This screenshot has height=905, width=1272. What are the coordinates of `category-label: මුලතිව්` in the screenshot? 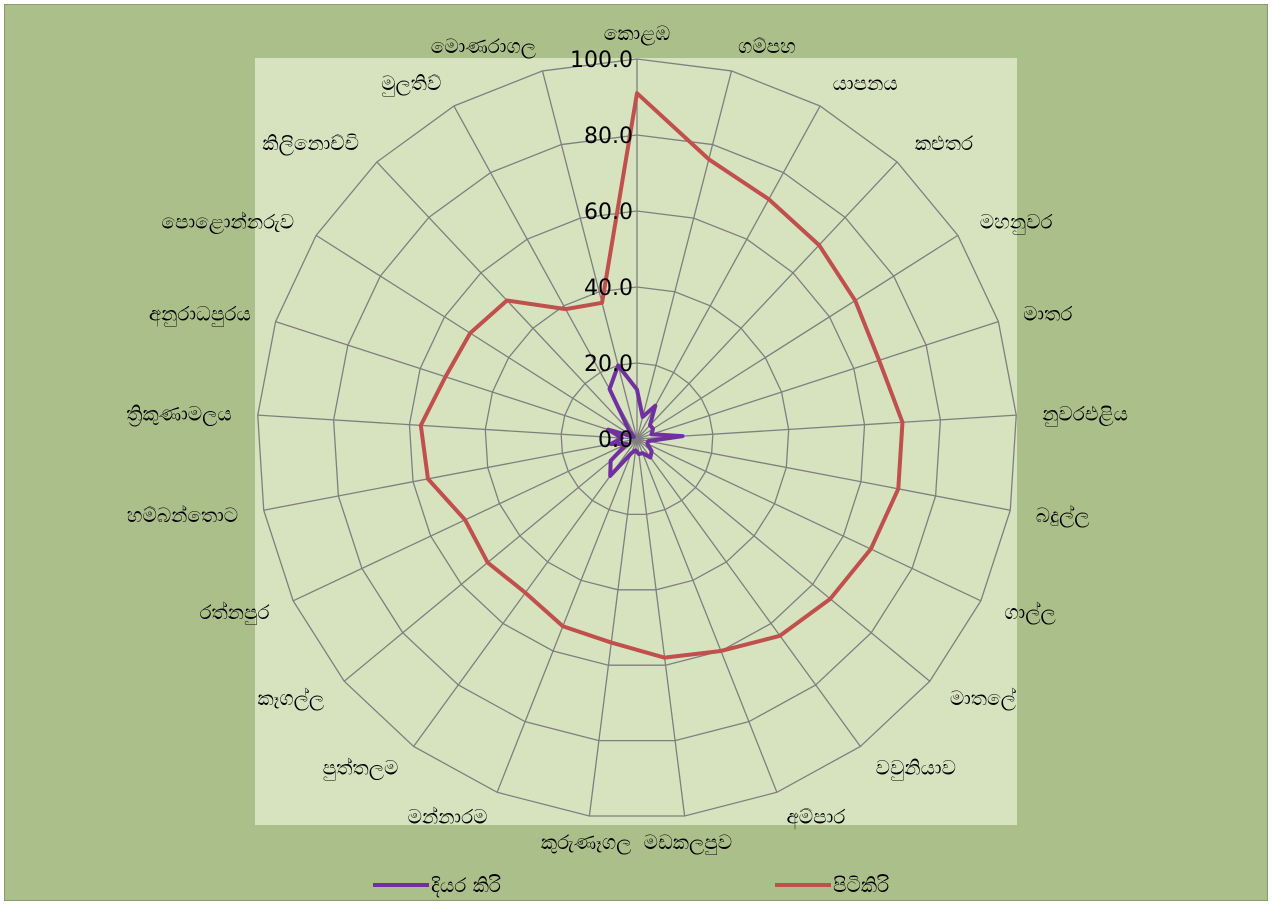 It's located at (411, 84).